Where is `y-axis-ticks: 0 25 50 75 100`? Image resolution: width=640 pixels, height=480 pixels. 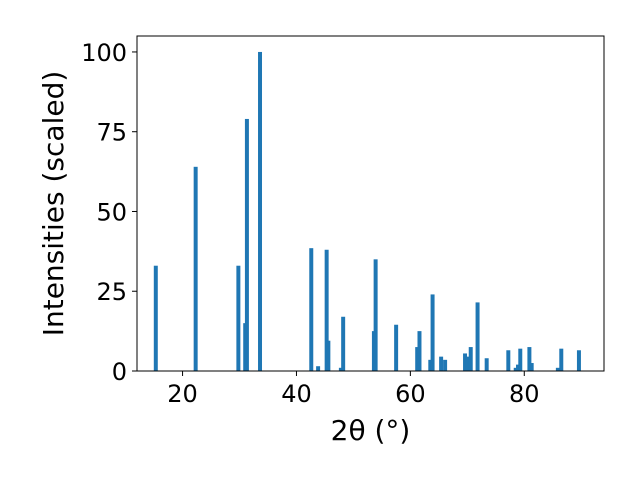 y-axis-ticks: 0 25 50 75 100 is located at coordinates (109, 212).